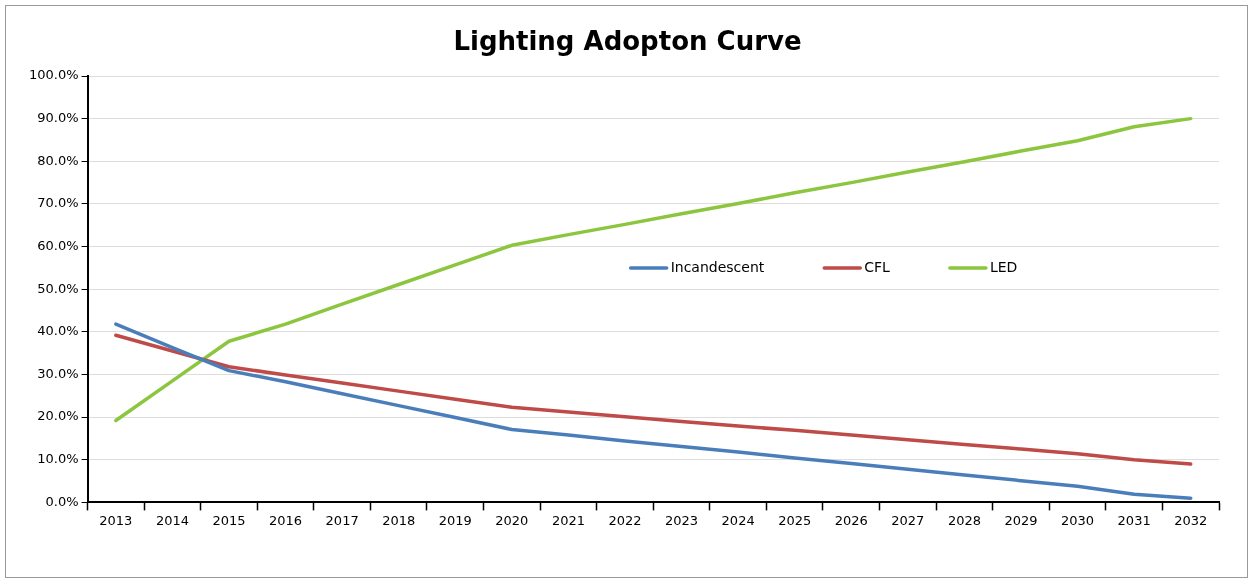 The width and height of the screenshot is (1256, 584). I want to click on x-tick-label: 2014, so click(172, 520).